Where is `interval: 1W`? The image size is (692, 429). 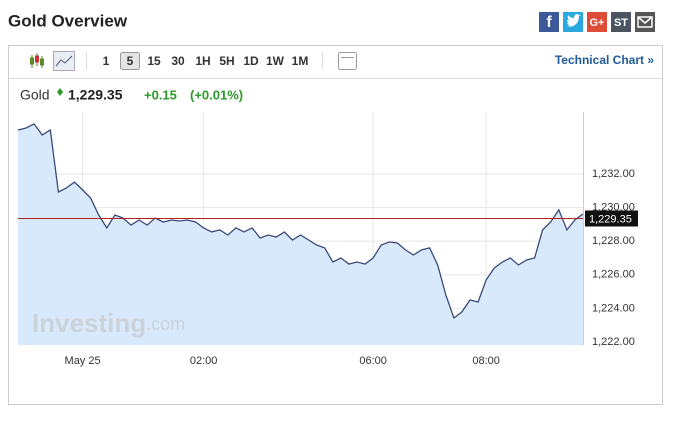 interval: 1W is located at coordinates (275, 61).